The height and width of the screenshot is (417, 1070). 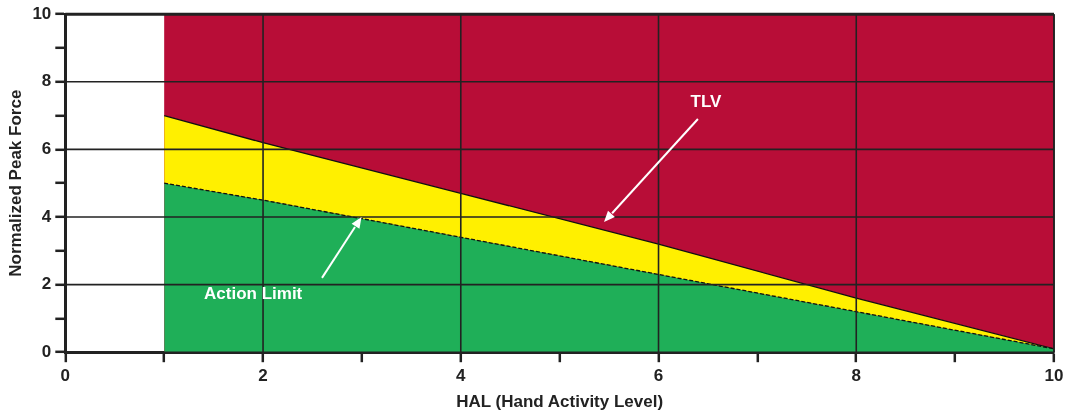 I want to click on y-tick-label: 10, so click(x=42, y=13).